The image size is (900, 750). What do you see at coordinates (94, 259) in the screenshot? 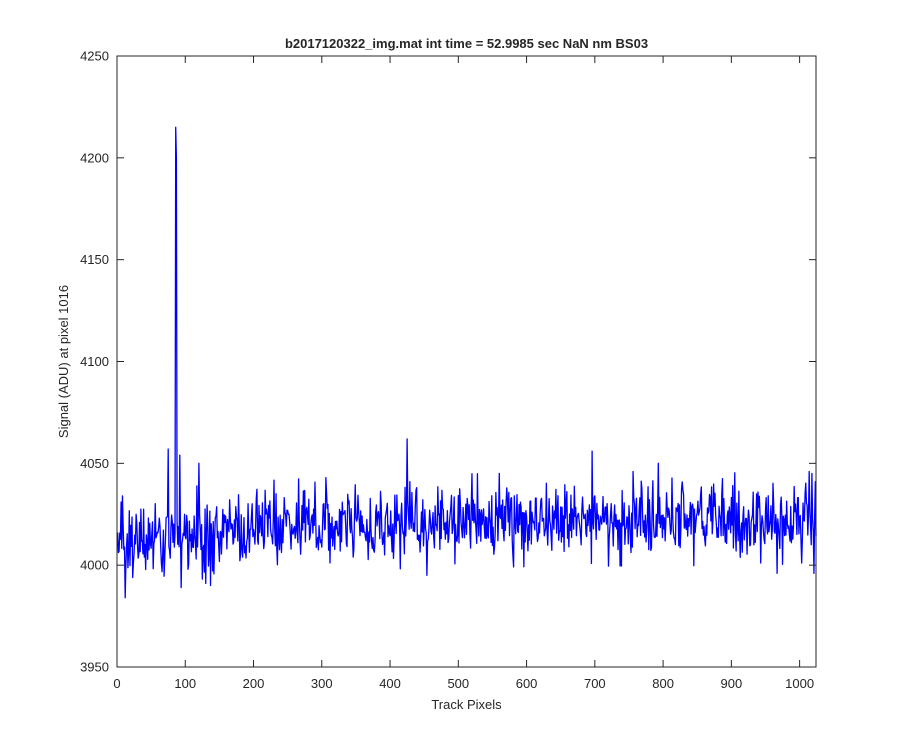
I see `y-tick-label: 4150` at bounding box center [94, 259].